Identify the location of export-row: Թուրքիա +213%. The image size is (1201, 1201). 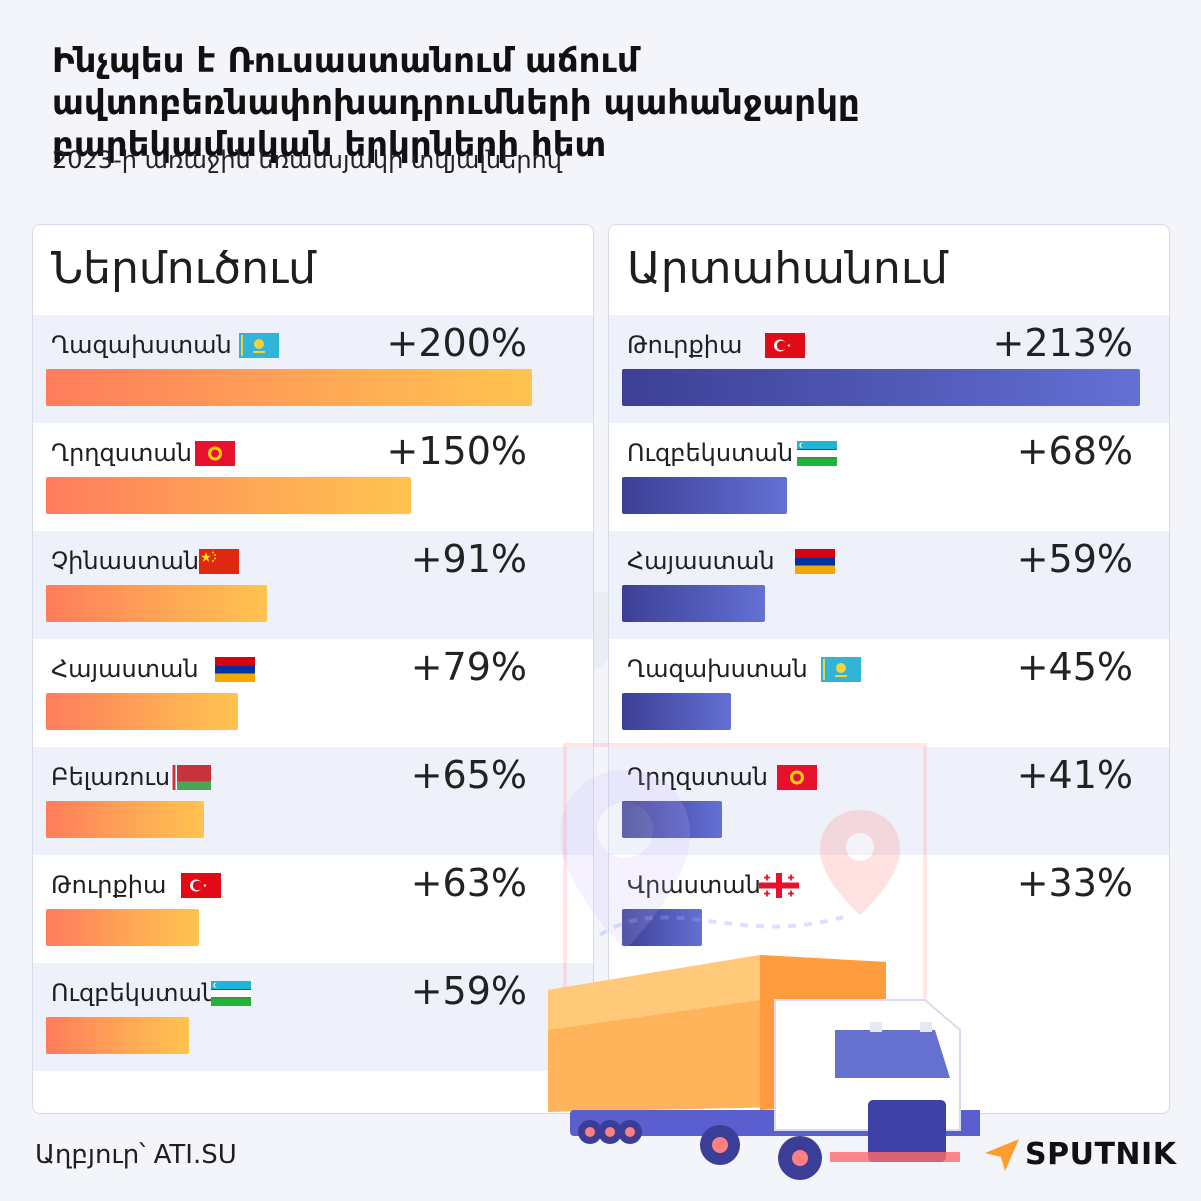
(889, 369).